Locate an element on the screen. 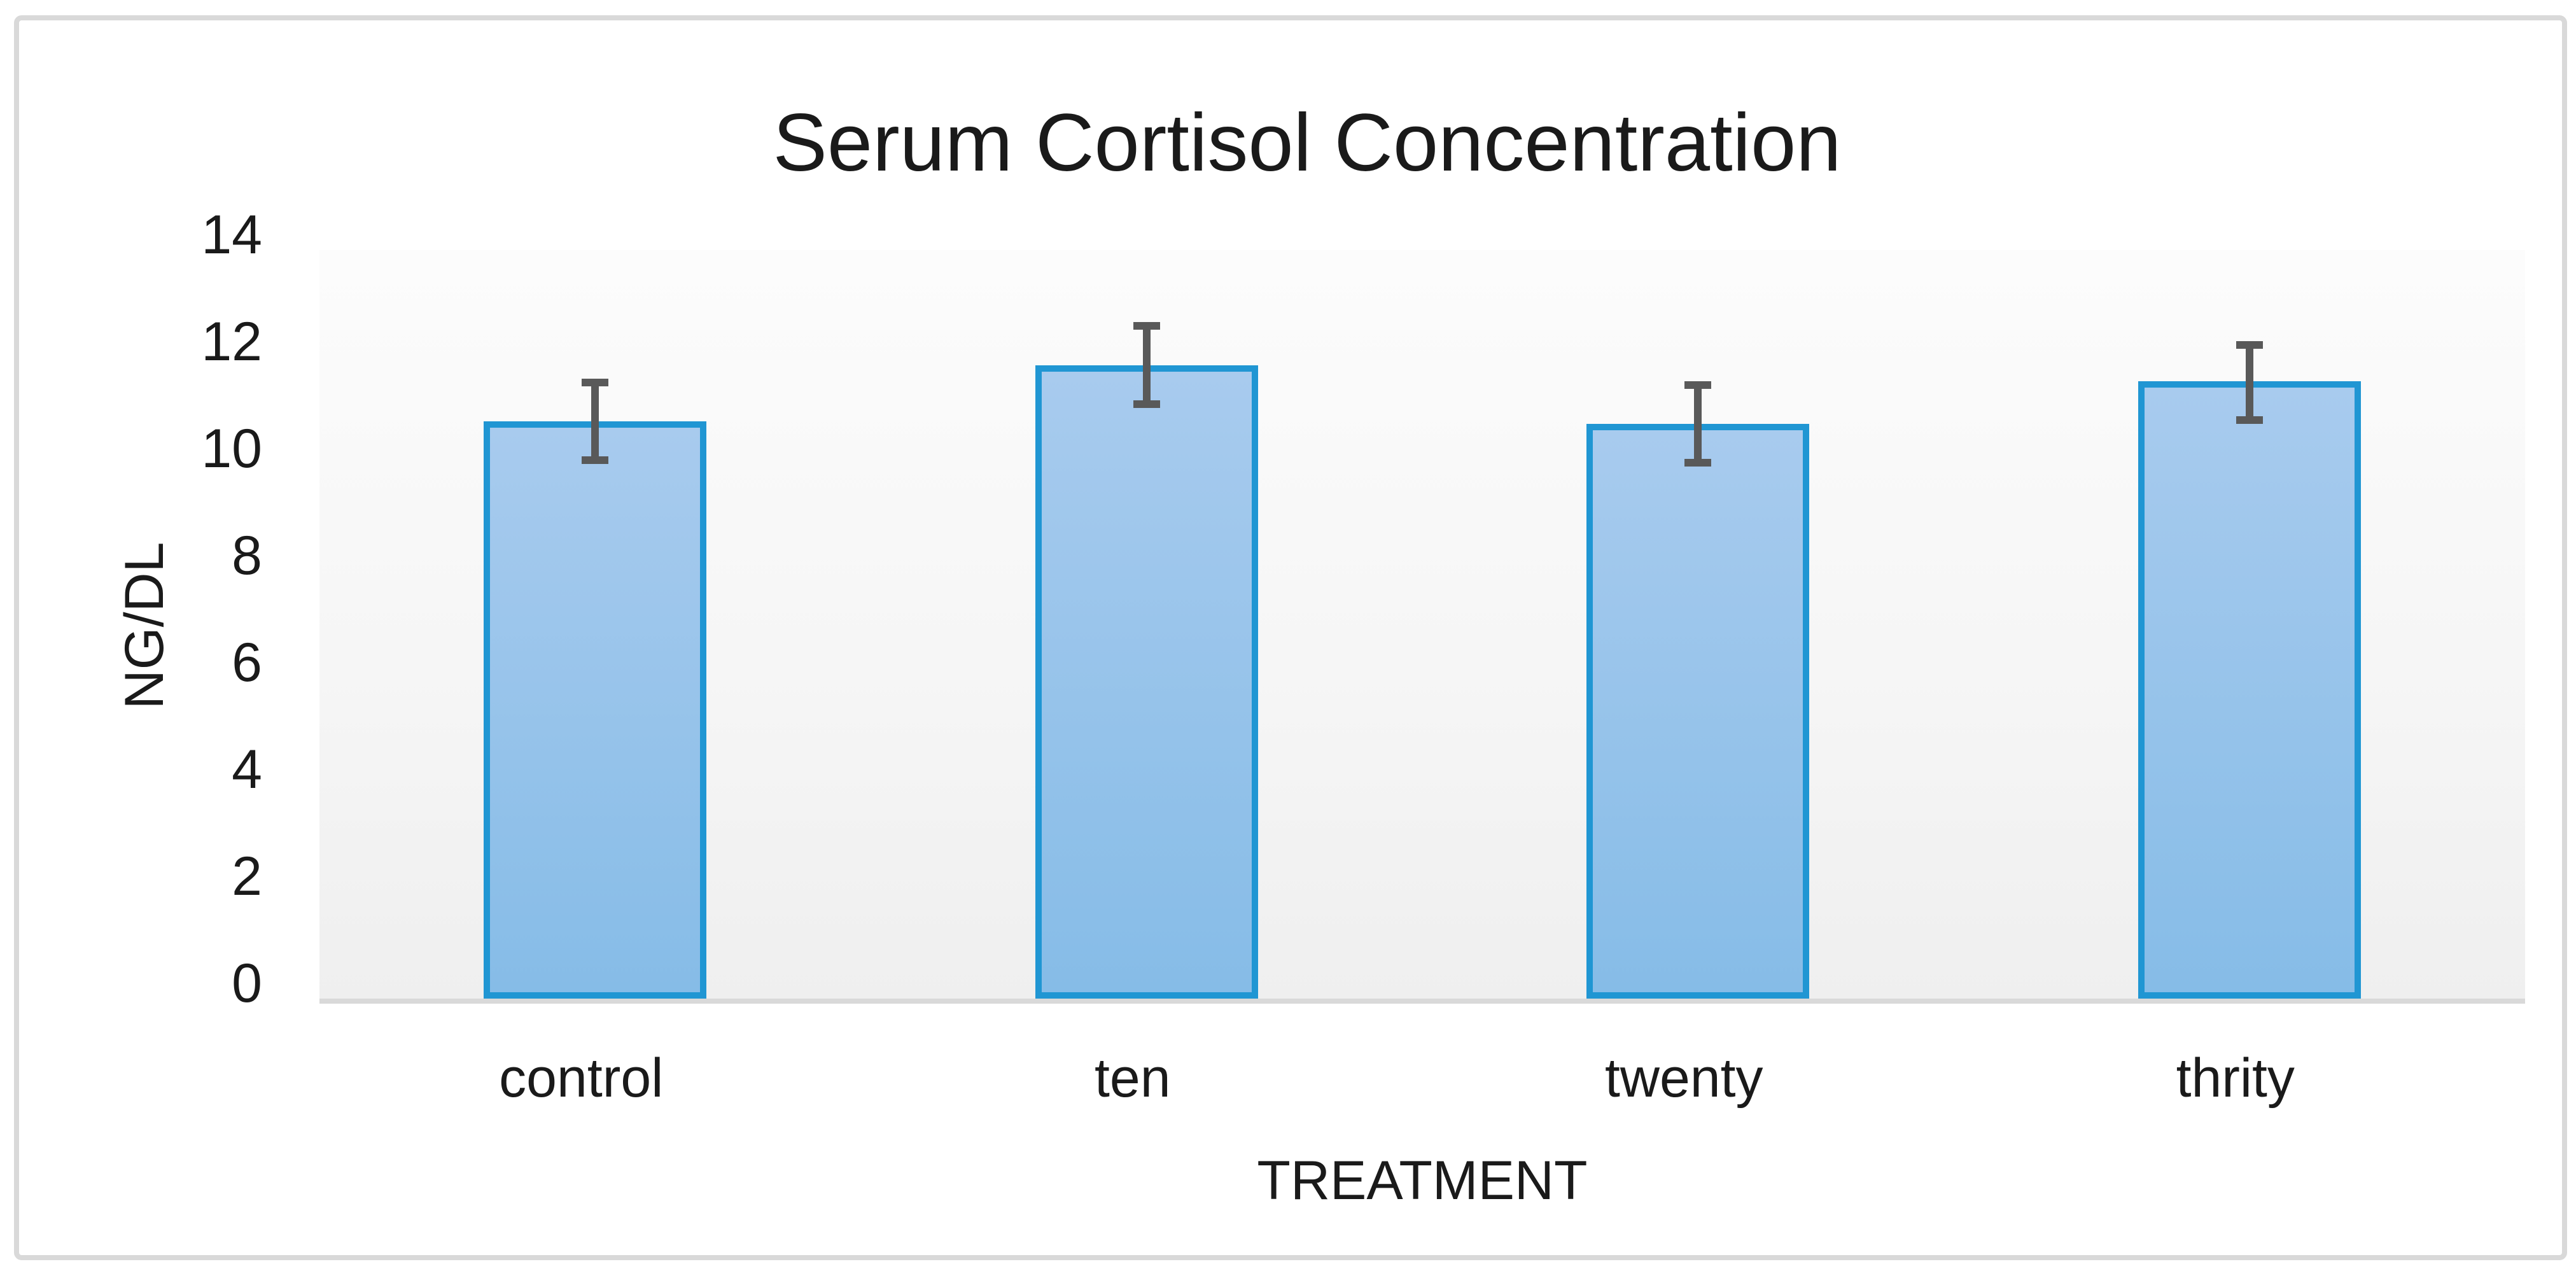 The height and width of the screenshot is (1271, 2576). y-tick-label-4: 4 is located at coordinates (247, 769).